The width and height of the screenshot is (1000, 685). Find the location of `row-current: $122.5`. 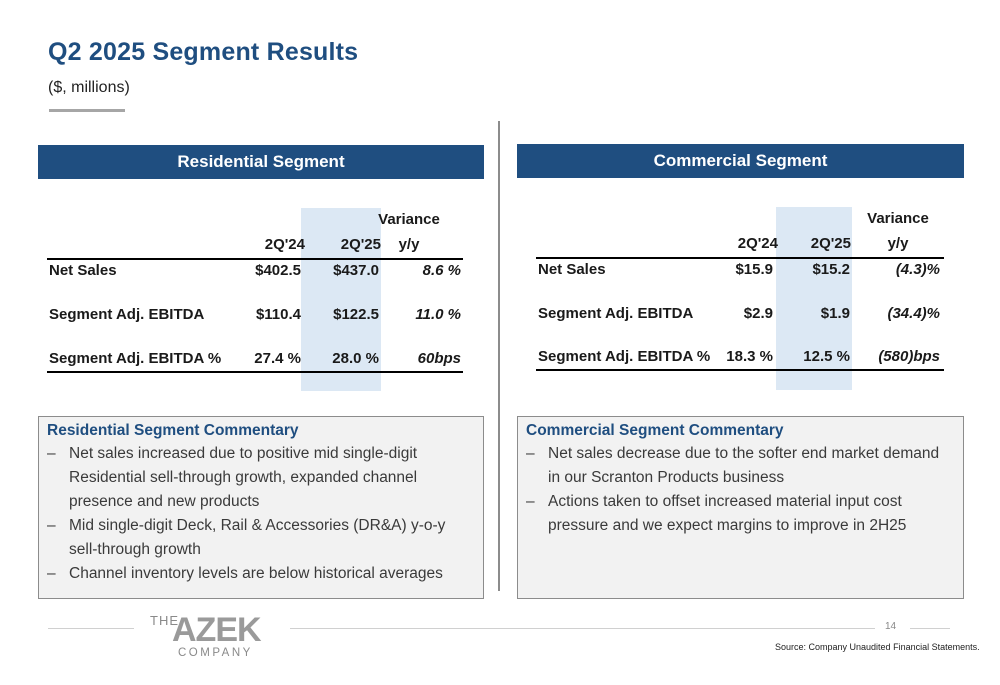

row-current: $122.5 is located at coordinates (356, 314).